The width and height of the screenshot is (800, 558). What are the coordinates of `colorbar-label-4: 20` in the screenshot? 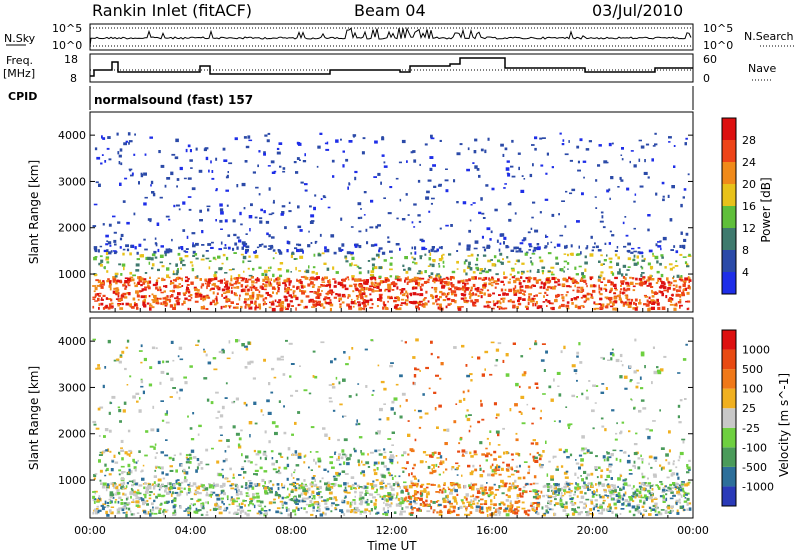 It's located at (749, 184).